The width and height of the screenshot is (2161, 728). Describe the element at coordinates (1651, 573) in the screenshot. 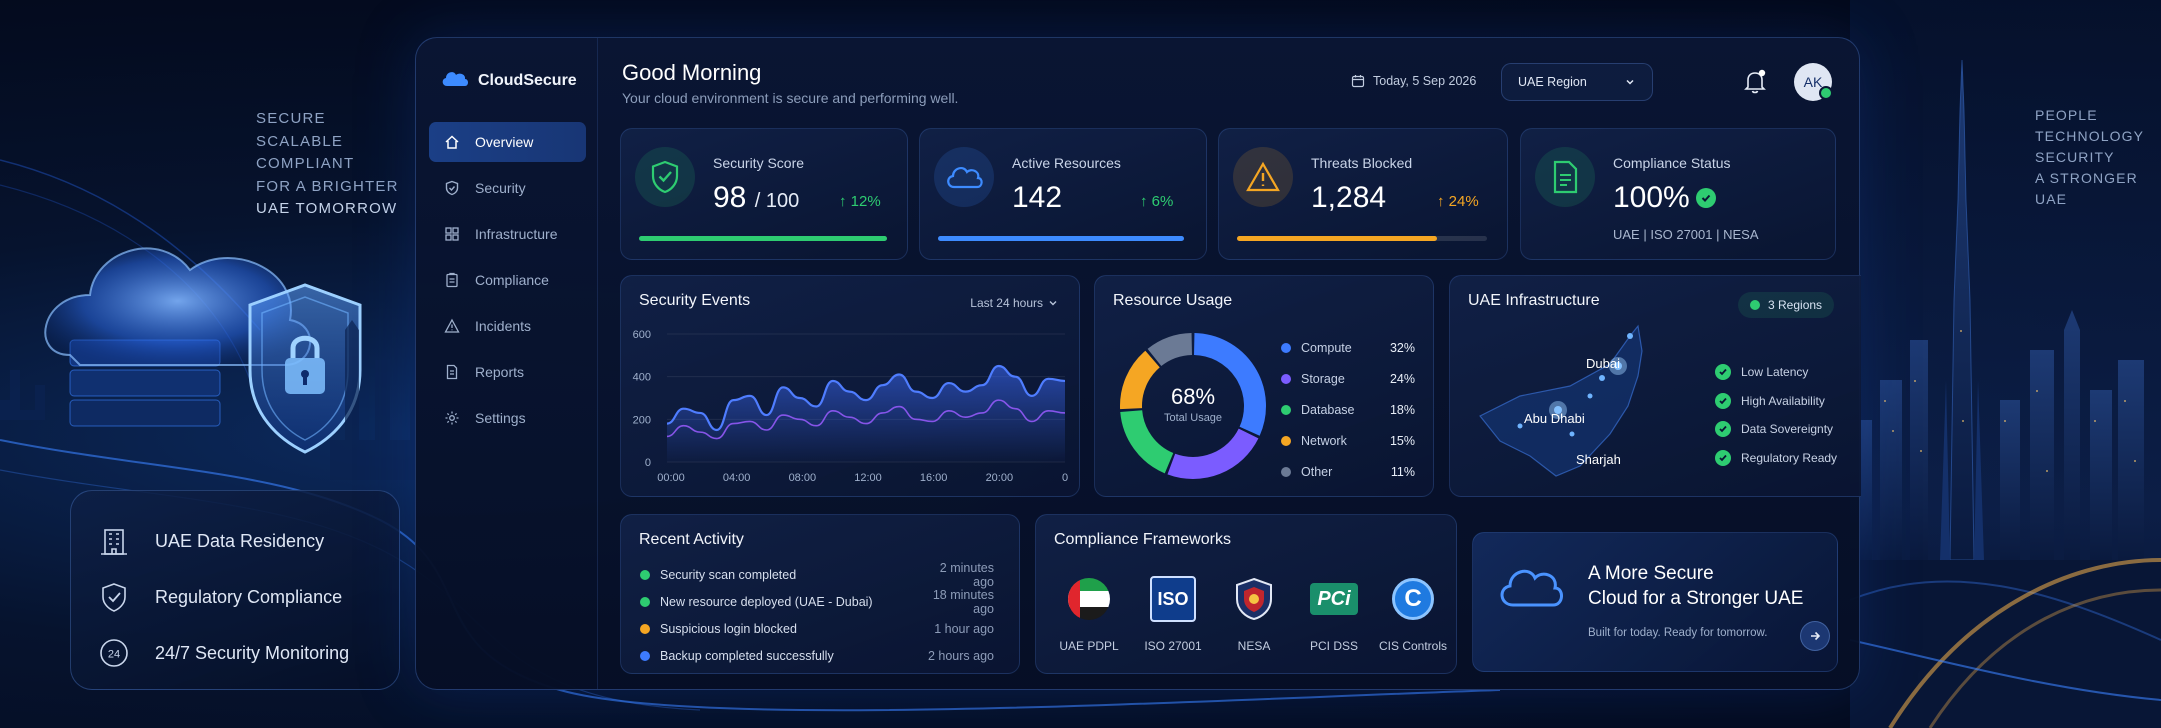

I see `promo-title-line1: A More Secure` at that location.